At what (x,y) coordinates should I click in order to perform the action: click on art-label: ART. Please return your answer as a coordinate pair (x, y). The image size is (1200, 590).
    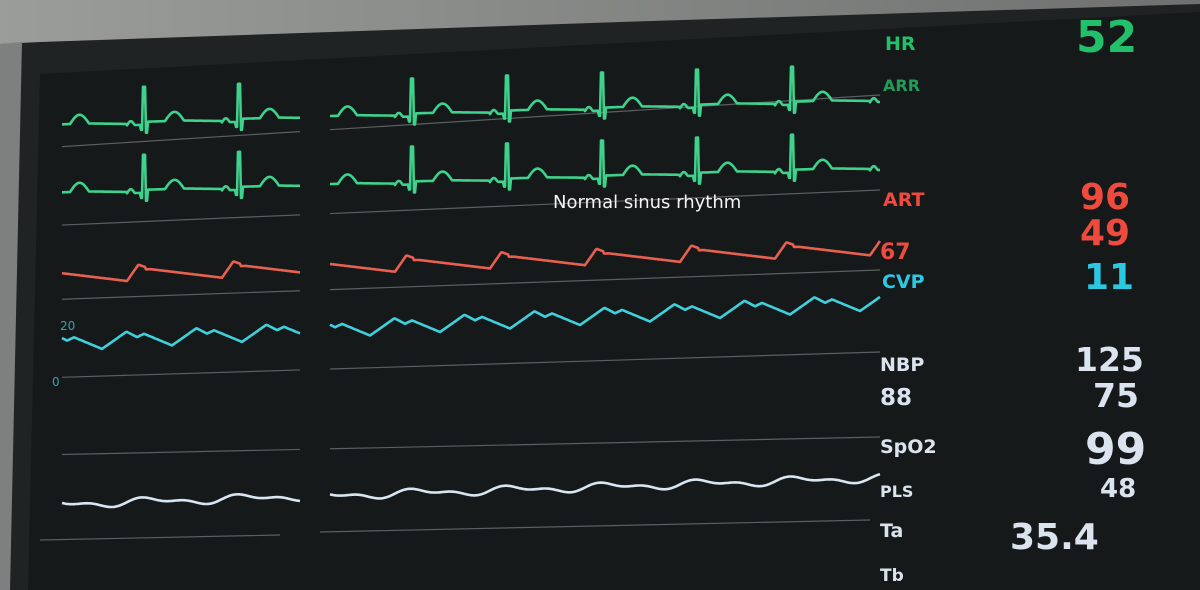
    Looking at the image, I should click on (904, 200).